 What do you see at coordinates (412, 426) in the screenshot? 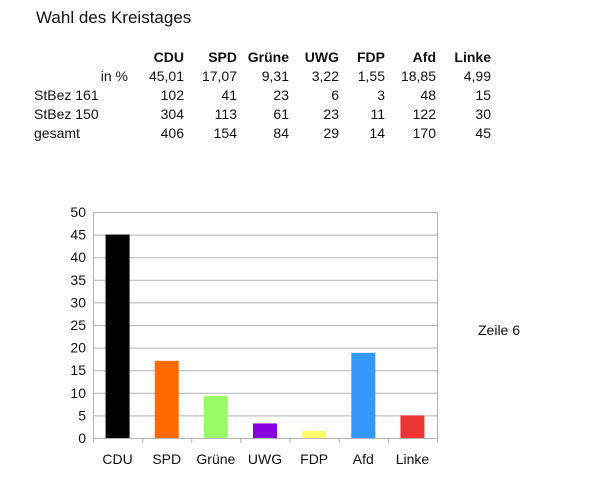
I see `bar-linke` at bounding box center [412, 426].